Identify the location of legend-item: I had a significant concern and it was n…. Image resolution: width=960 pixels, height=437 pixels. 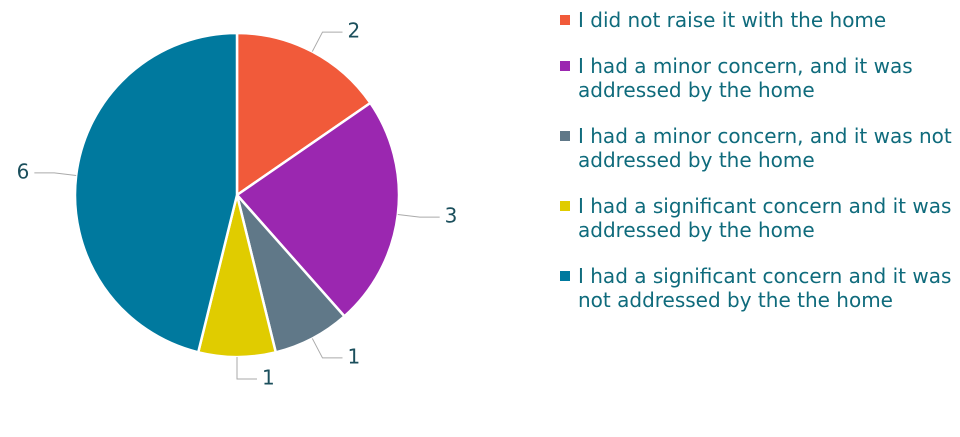
(757, 288).